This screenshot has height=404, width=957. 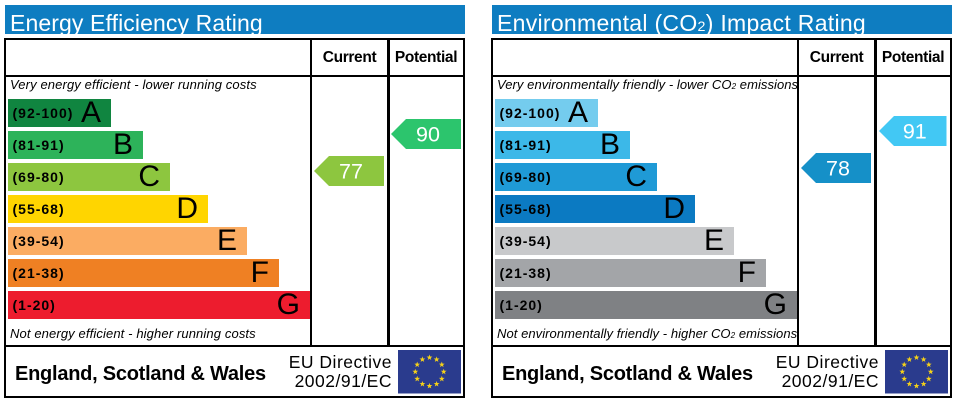 I want to click on svg-text: 78, so click(x=838, y=168).